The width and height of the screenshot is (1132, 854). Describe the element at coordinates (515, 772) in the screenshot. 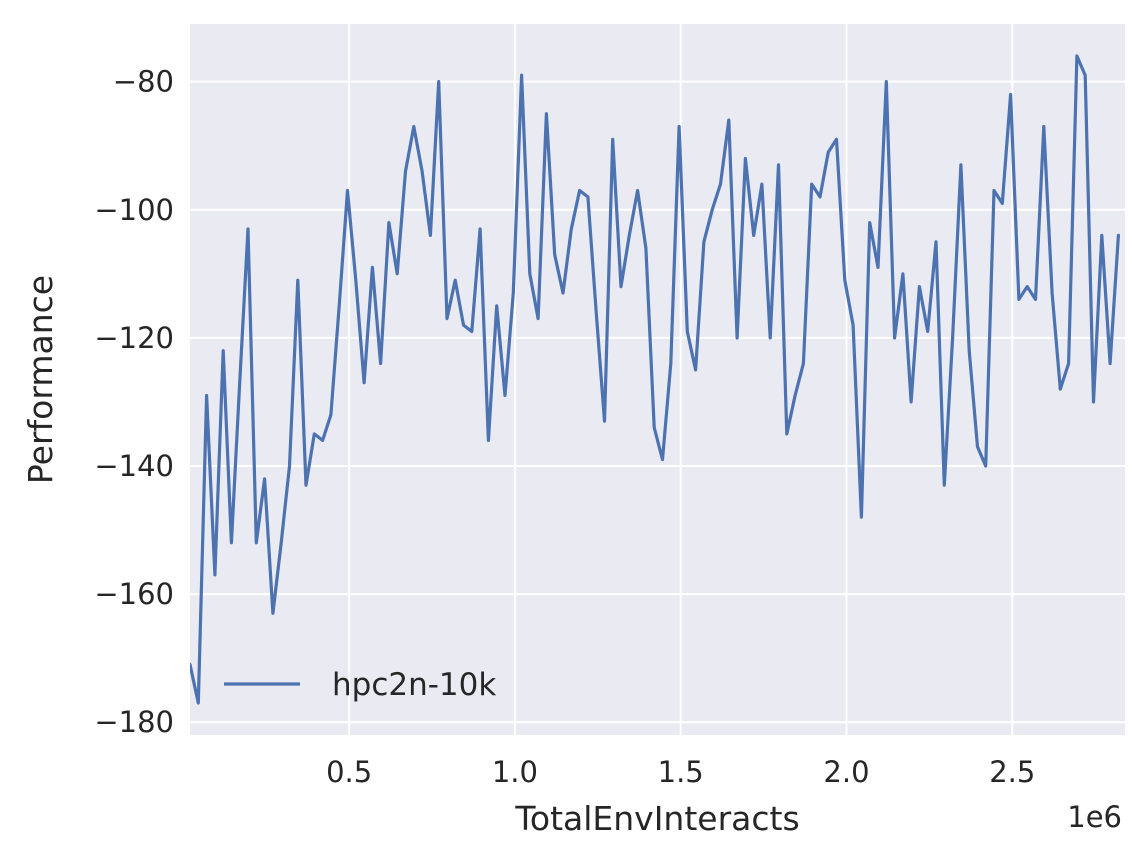

I see `x-tick-label-1: 1.0` at that location.